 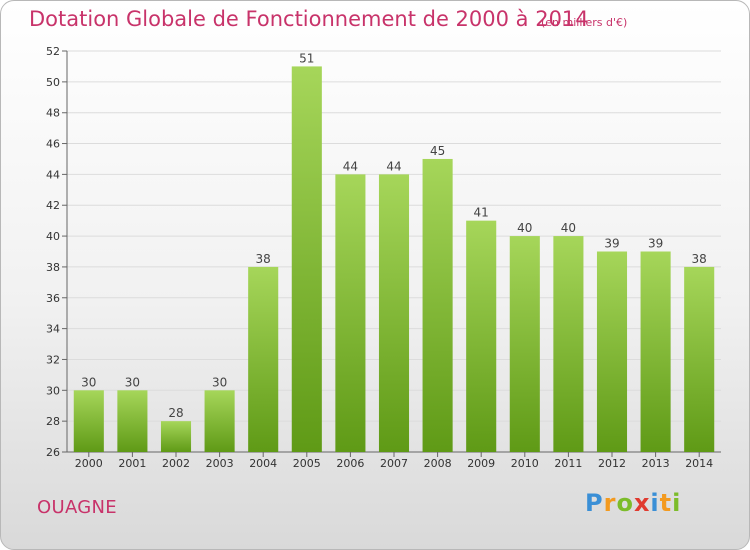 What do you see at coordinates (53, 205) in the screenshot?
I see `y-tick-label: 42` at bounding box center [53, 205].